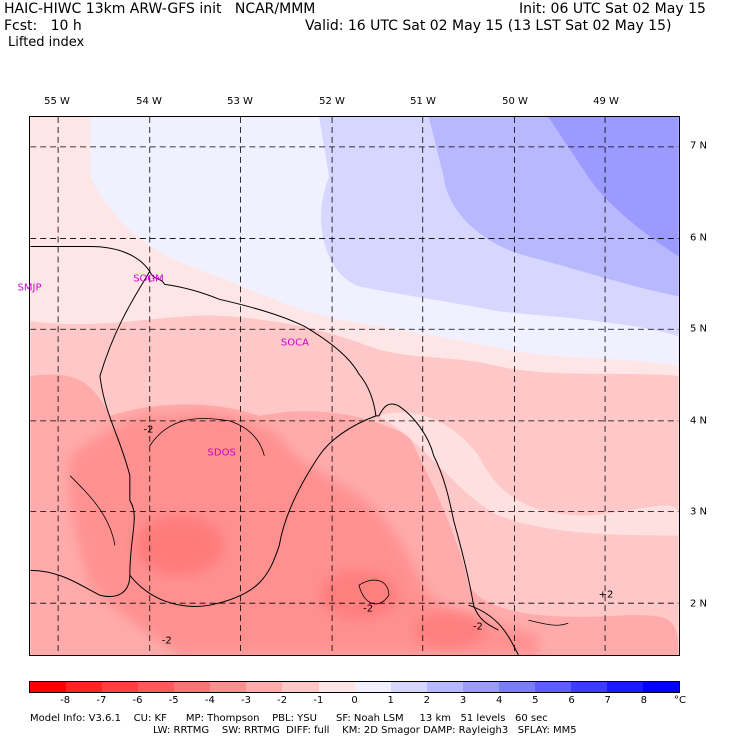  Describe the element at coordinates (699, 329) in the screenshot. I see `lat-label: 5 N` at that location.